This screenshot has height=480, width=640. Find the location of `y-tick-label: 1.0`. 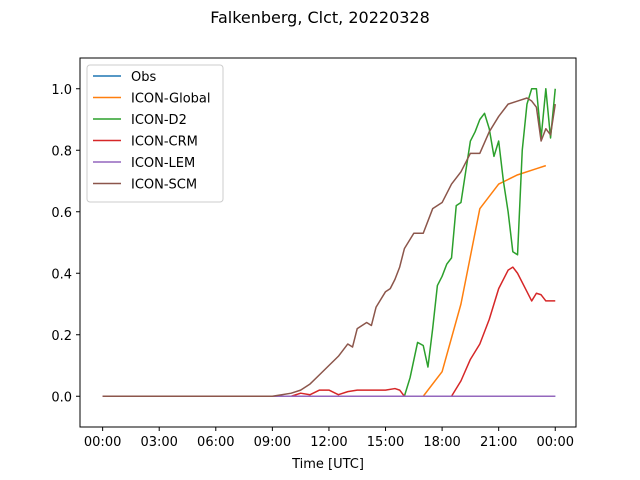

y-tick-label: 1.0 is located at coordinates (61, 90).